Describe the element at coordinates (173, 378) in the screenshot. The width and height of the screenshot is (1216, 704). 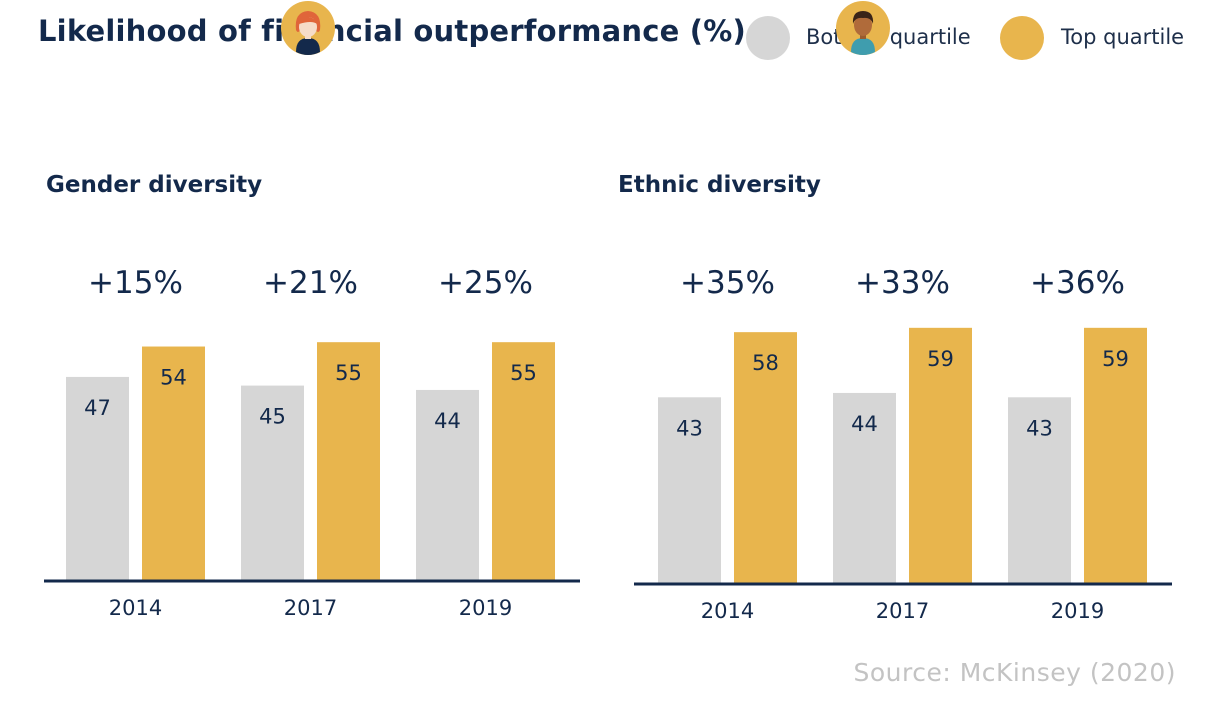
I see `data-label-2014-top: 54` at that location.